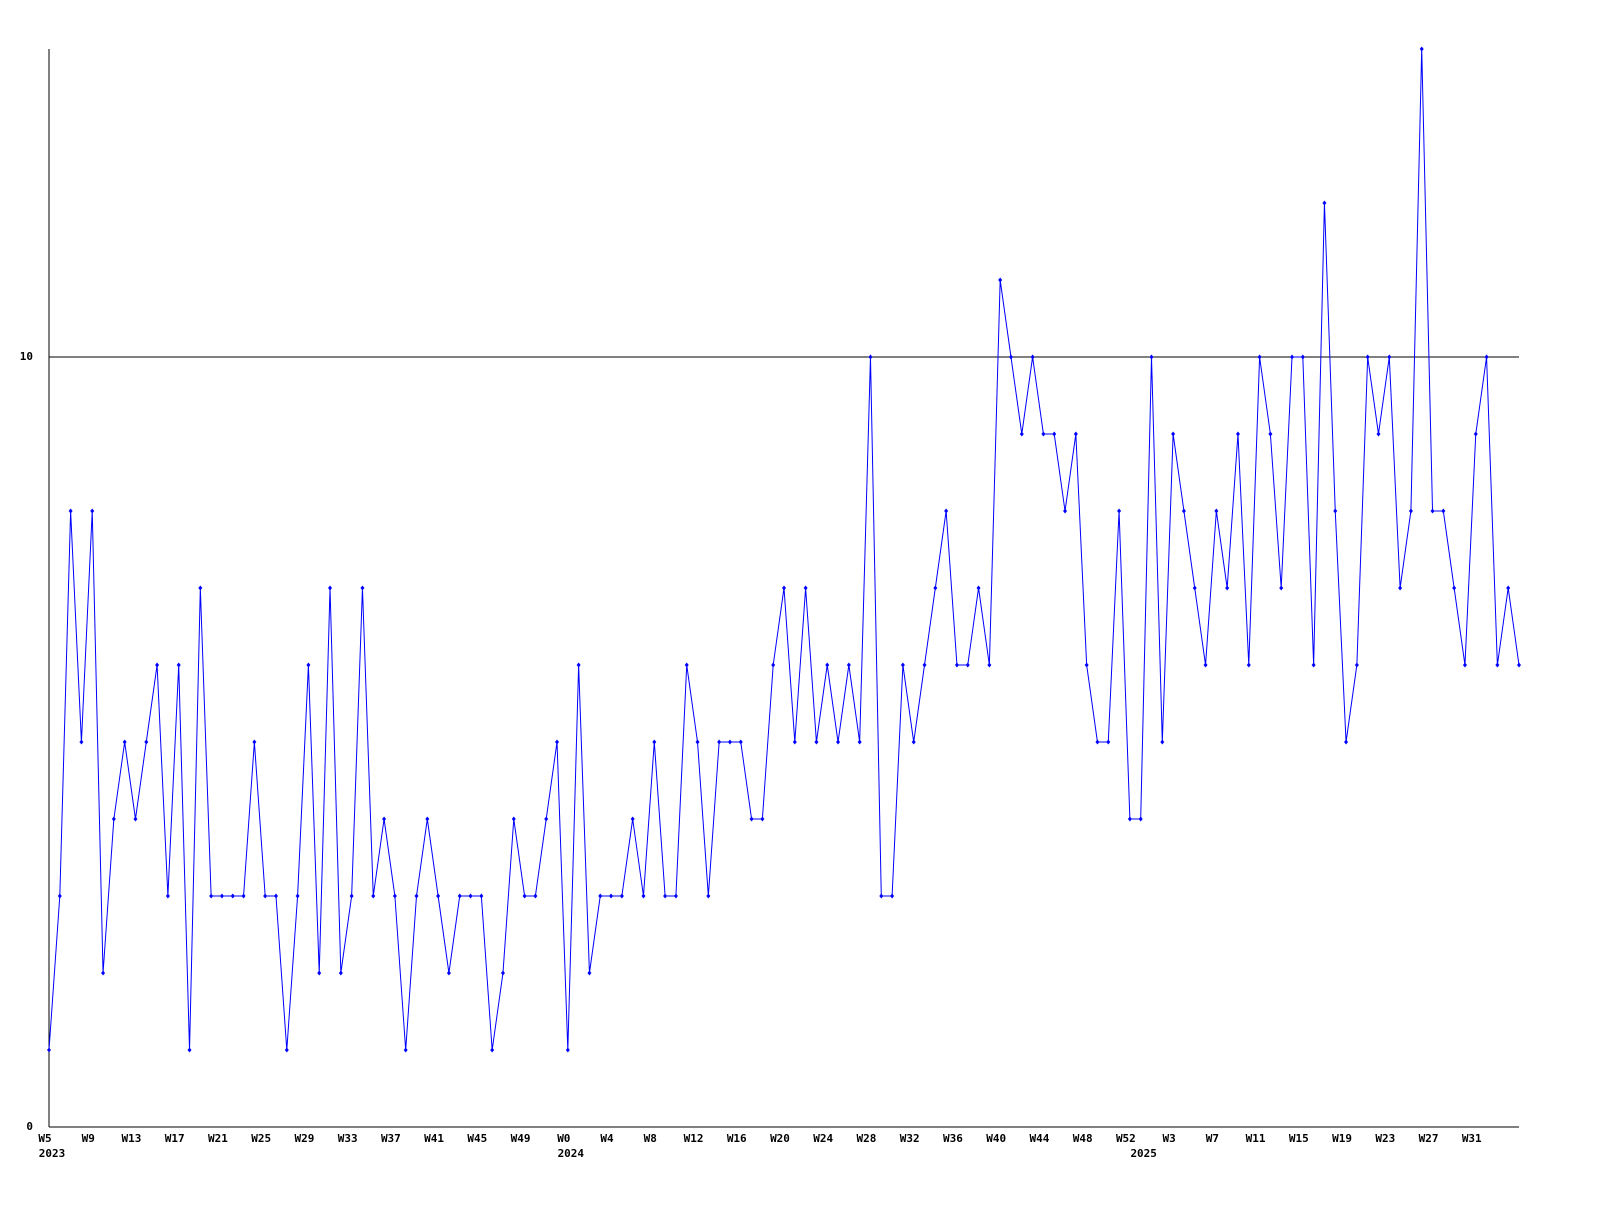 The image size is (1600, 1205). Describe the element at coordinates (29, 1126) in the screenshot. I see `y-tick-label: 0` at that location.